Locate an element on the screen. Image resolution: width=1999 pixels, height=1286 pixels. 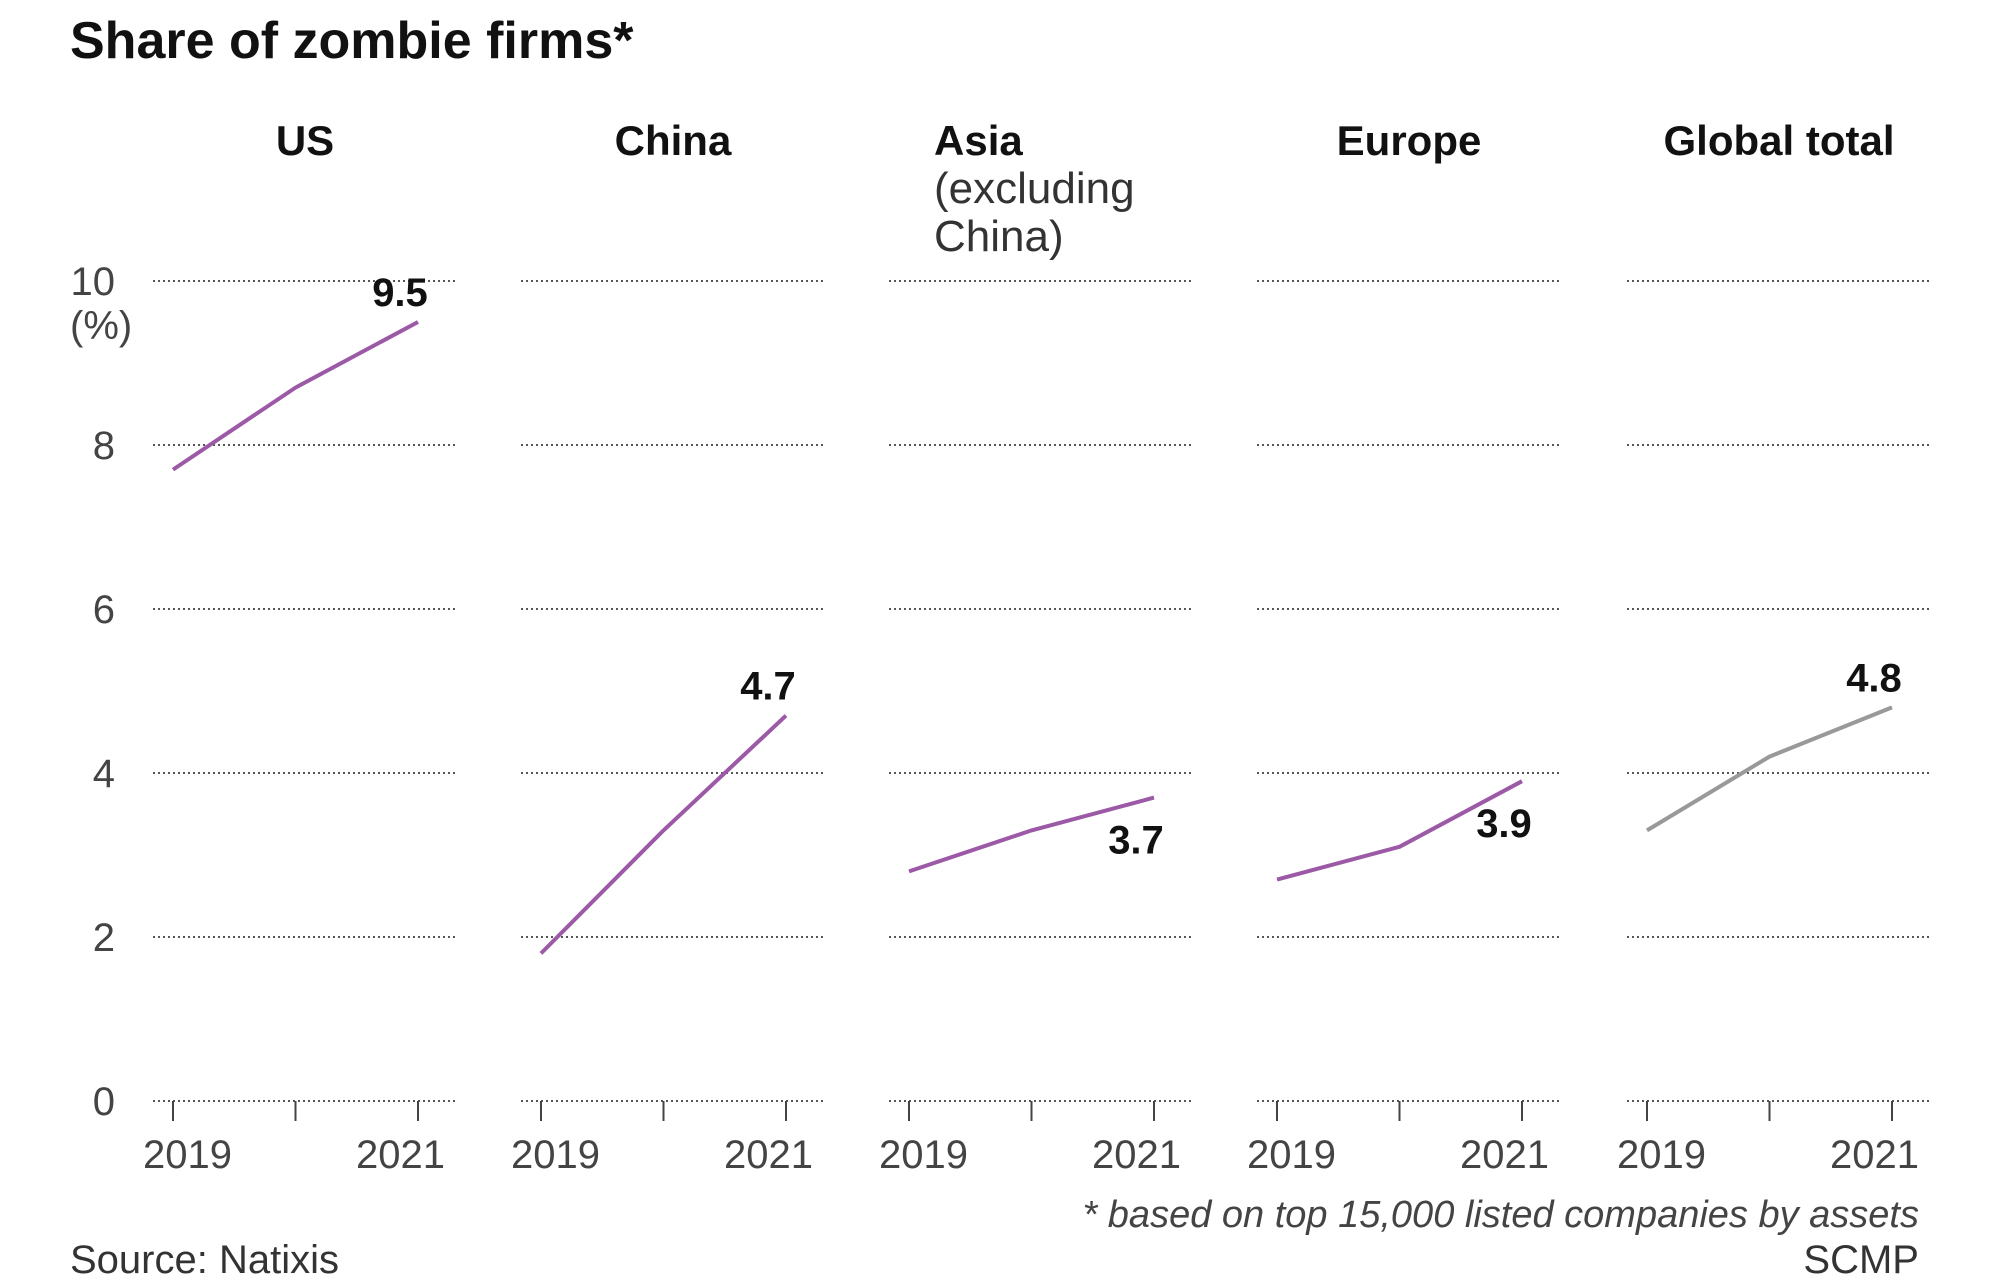
y-tick-label: 4 is located at coordinates (104, 774).